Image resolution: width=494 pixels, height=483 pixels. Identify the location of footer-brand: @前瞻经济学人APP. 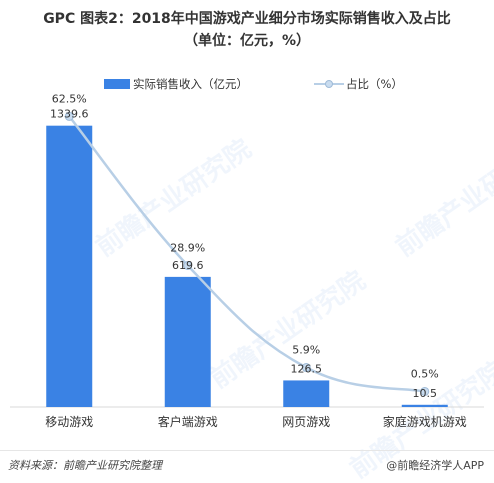
(435, 465).